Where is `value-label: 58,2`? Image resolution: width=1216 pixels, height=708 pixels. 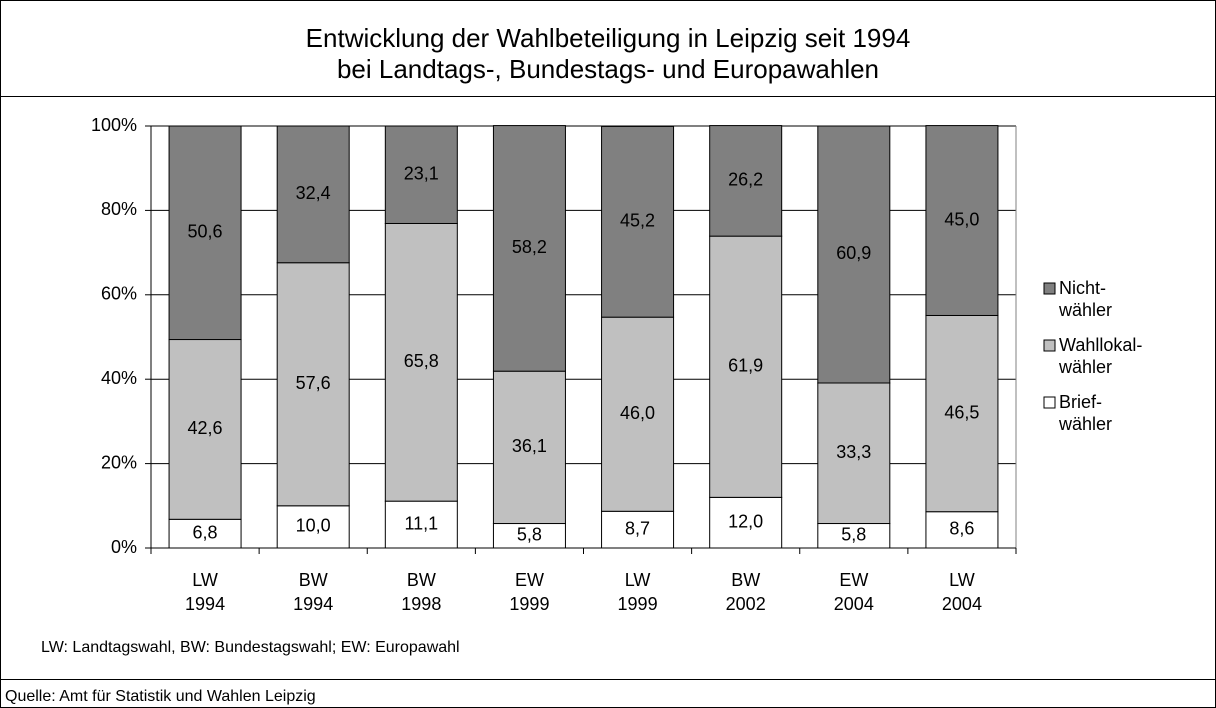
value-label: 58,2 is located at coordinates (529, 247).